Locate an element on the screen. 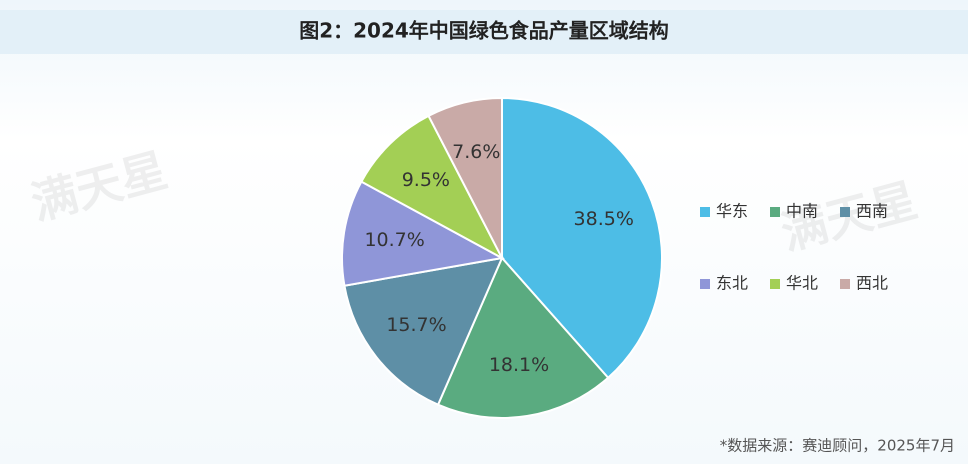 This screenshot has width=968, height=464. data-label: 38.5% is located at coordinates (604, 219).